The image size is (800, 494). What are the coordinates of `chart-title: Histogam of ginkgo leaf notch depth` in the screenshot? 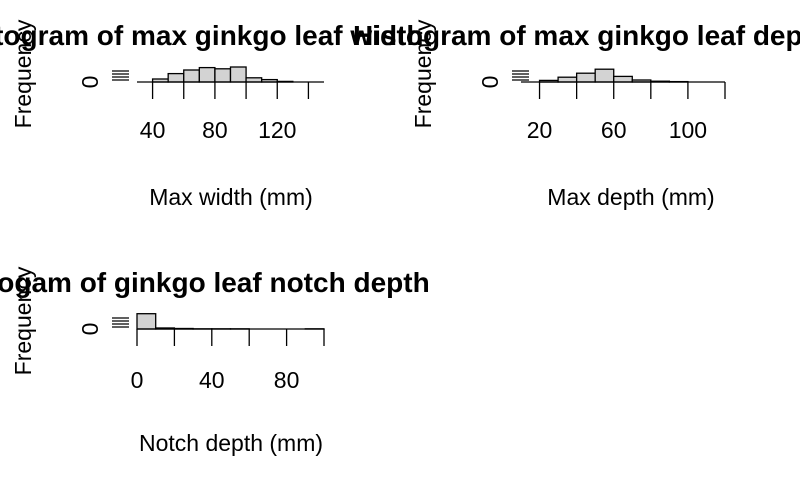 It's located at (215, 282).